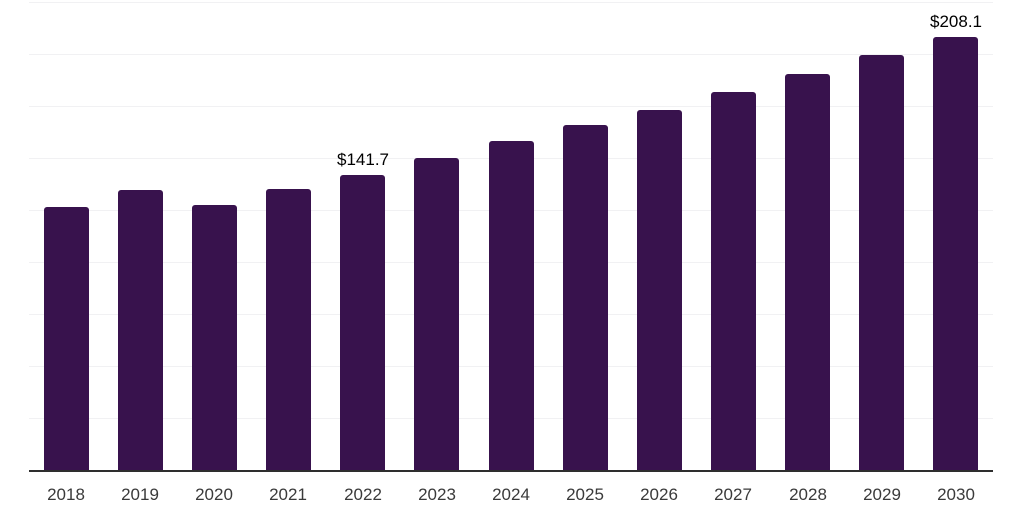 The width and height of the screenshot is (1024, 512). I want to click on x-tick-label-2027: 2027, so click(733, 494).